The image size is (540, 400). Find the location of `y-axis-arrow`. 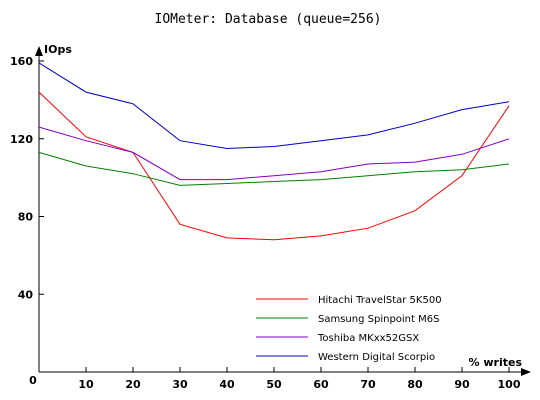

y-axis-arrow is located at coordinates (39, 51).